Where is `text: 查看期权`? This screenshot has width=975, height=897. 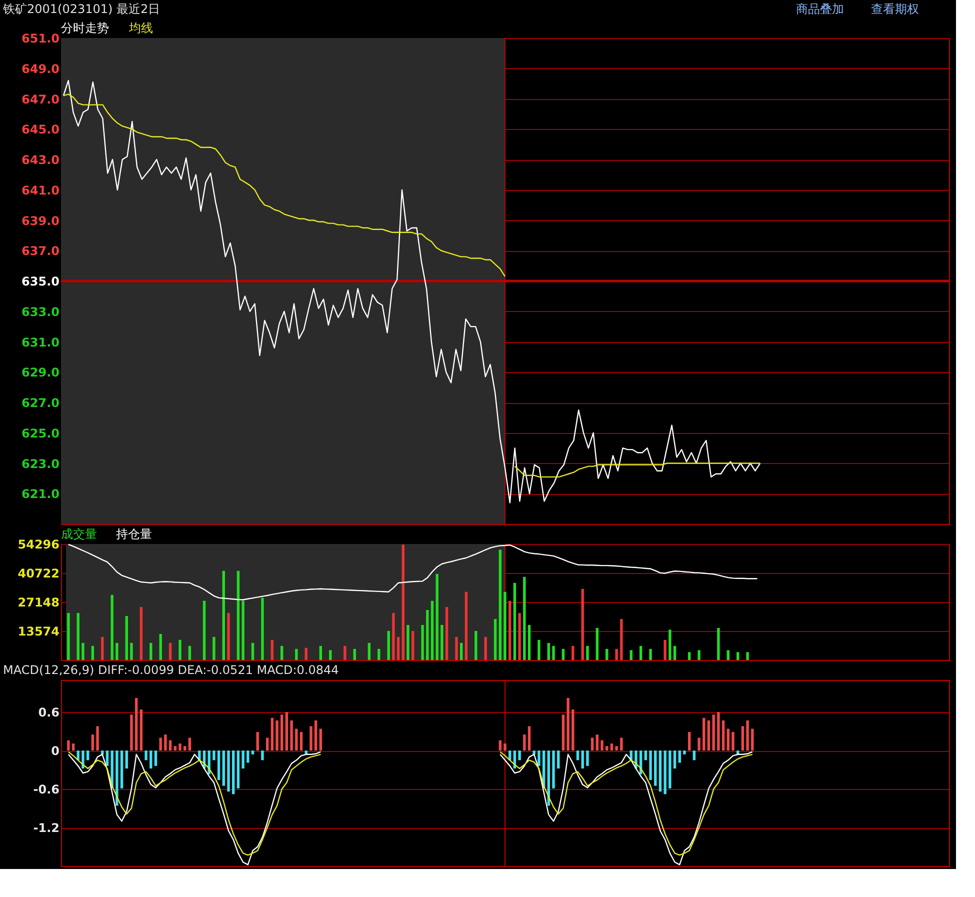
text: 查看期权 is located at coordinates (895, 9).